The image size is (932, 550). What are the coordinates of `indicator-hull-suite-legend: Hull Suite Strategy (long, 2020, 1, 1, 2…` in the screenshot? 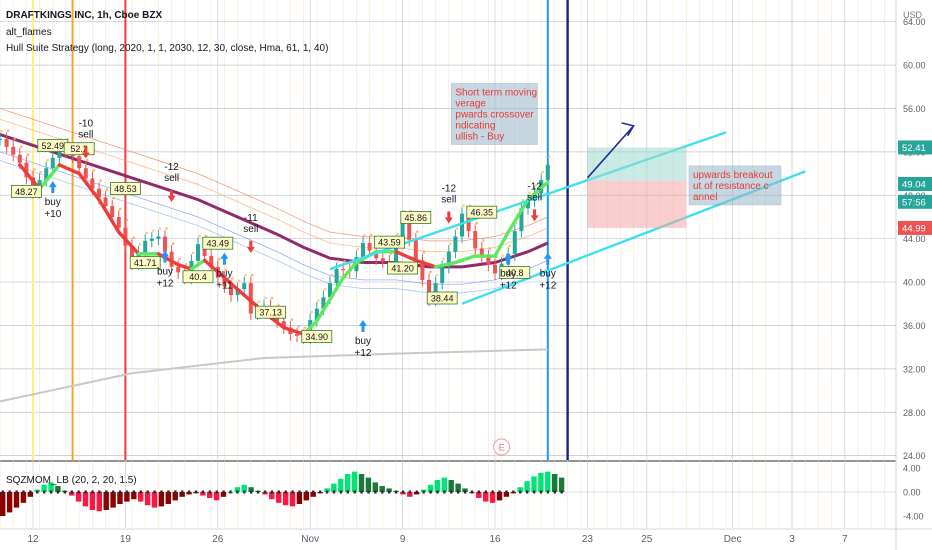 It's located at (167, 48).